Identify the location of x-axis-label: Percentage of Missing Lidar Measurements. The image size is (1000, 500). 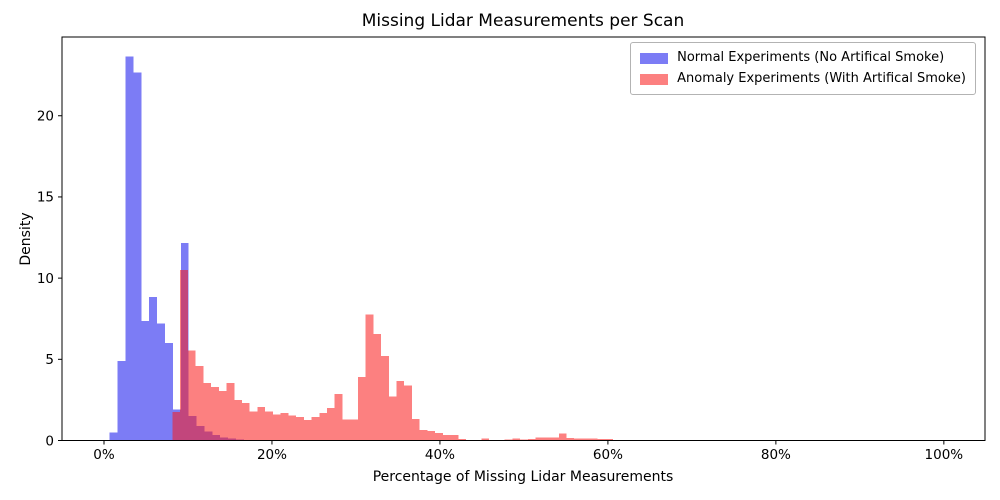
(523, 477).